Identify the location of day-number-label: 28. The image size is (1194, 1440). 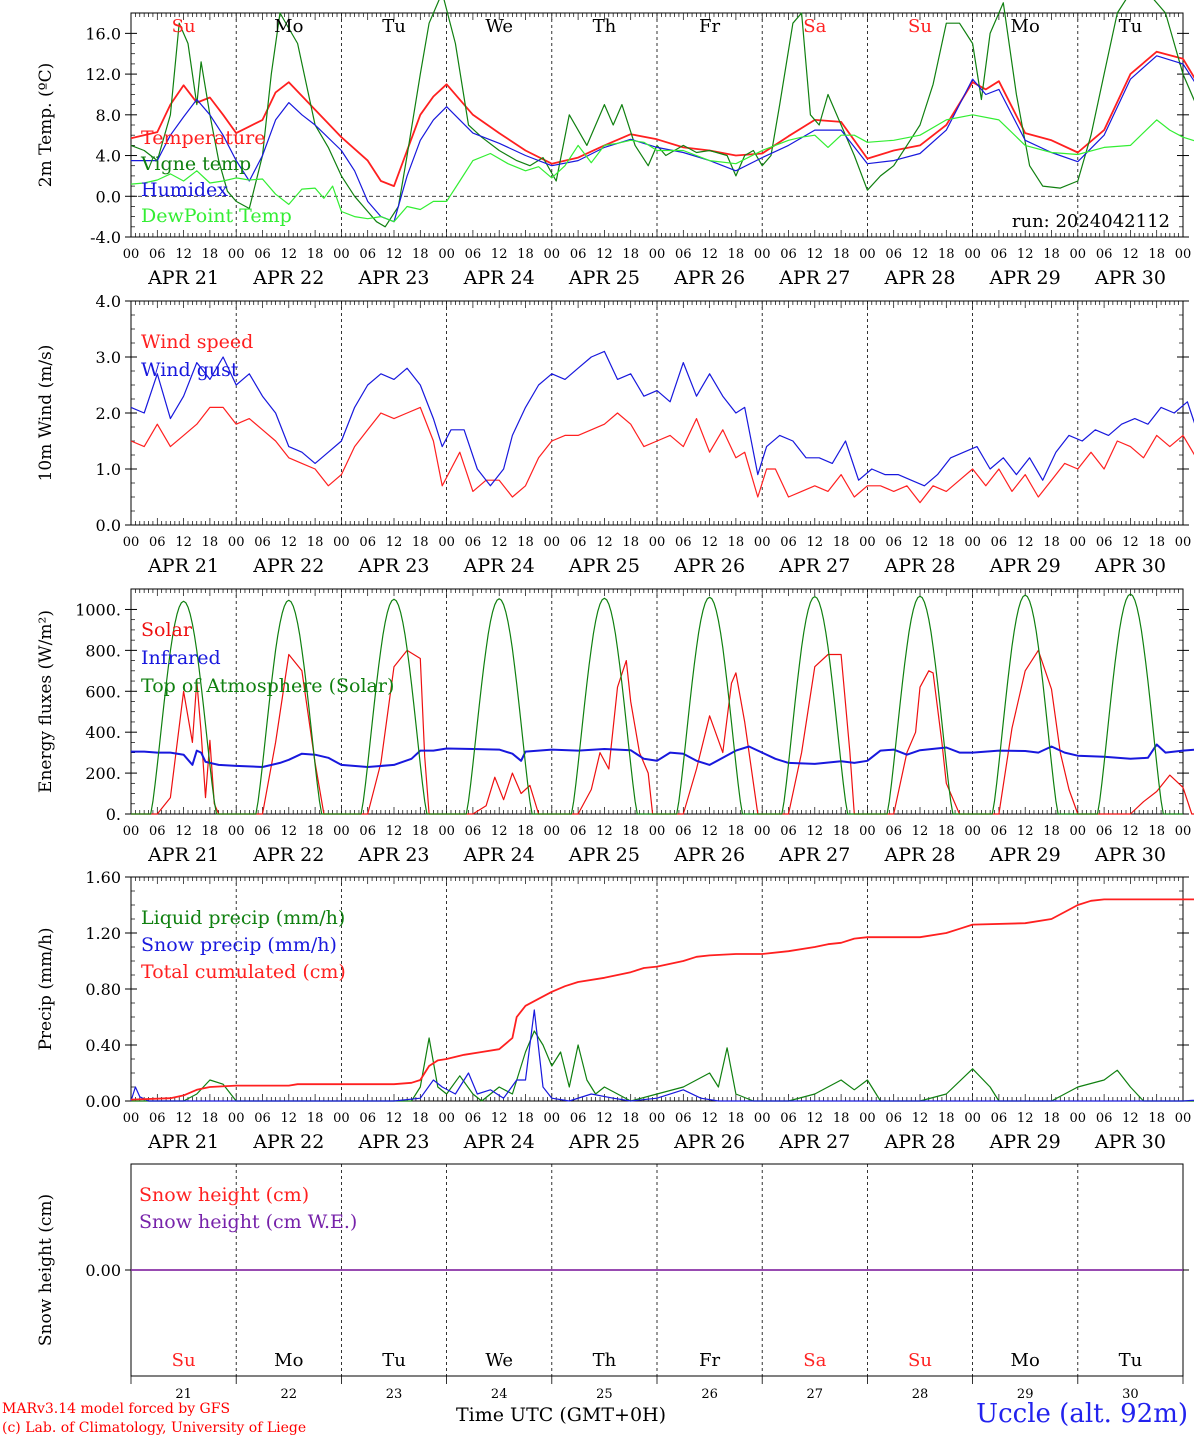
(920, 1394).